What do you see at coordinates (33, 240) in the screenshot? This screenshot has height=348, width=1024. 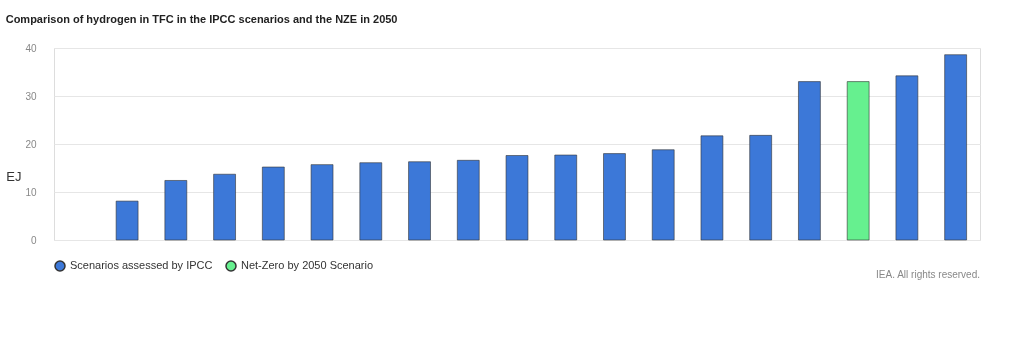 I see `y-tick-label: 0` at bounding box center [33, 240].